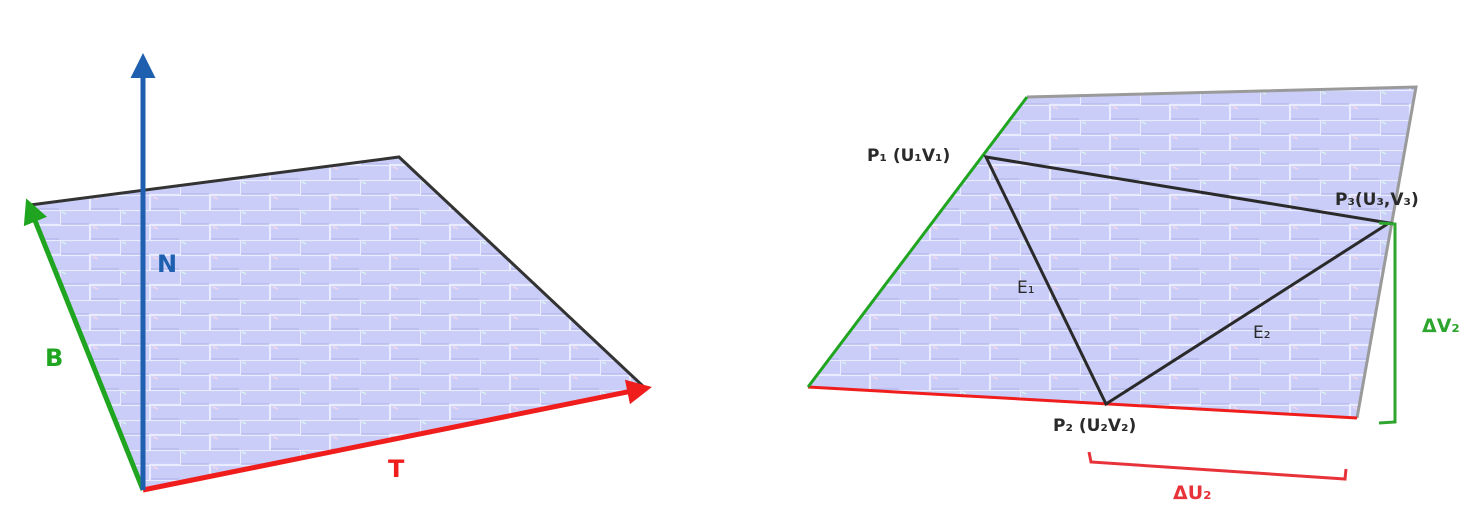  I want to click on p2-label: P₂ (U₂V₂), so click(1094, 426).